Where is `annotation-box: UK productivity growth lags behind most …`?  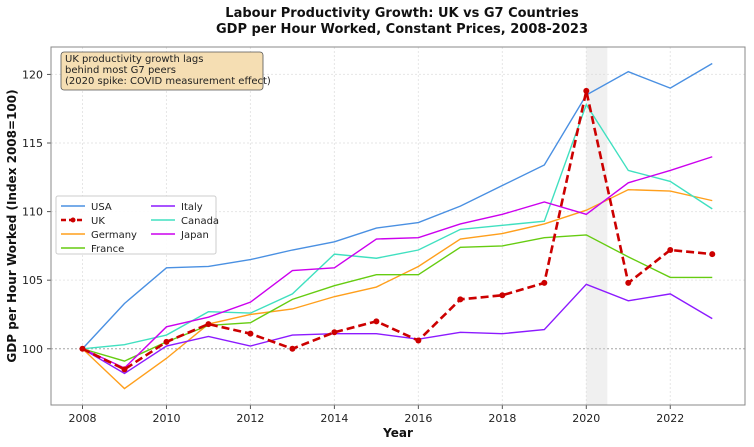 annotation-box: UK productivity growth lags behind most … is located at coordinates (165, 71).